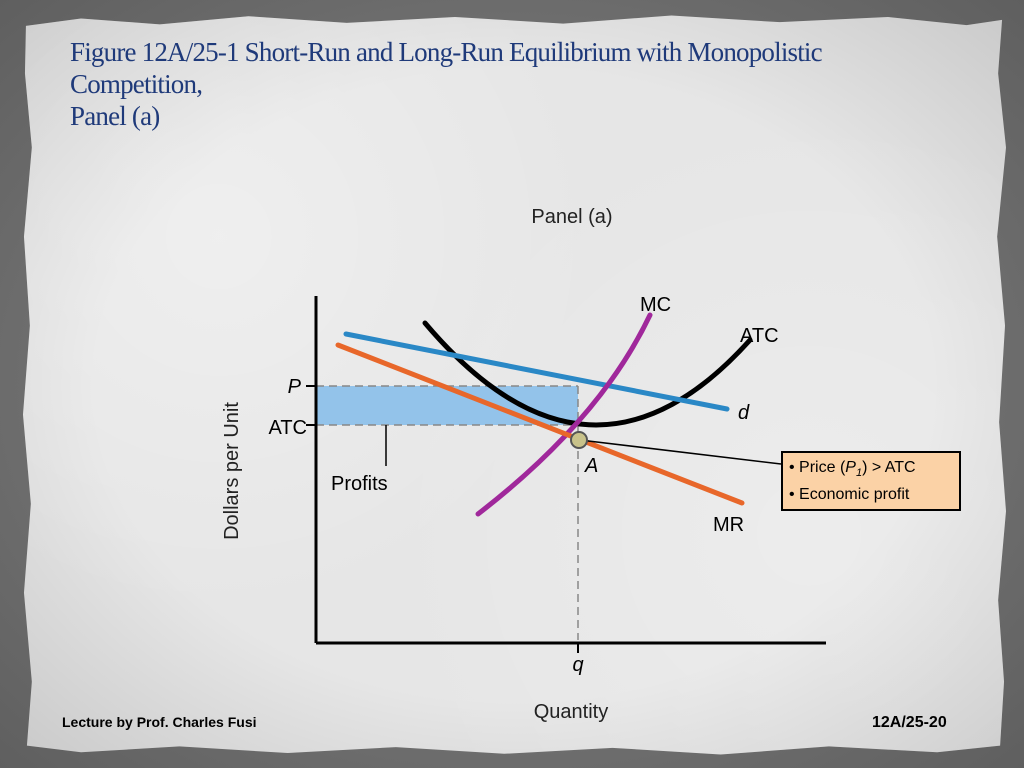  Describe the element at coordinates (232, 471) in the screenshot. I see `y-axis-label: Dollars per Unit` at that location.